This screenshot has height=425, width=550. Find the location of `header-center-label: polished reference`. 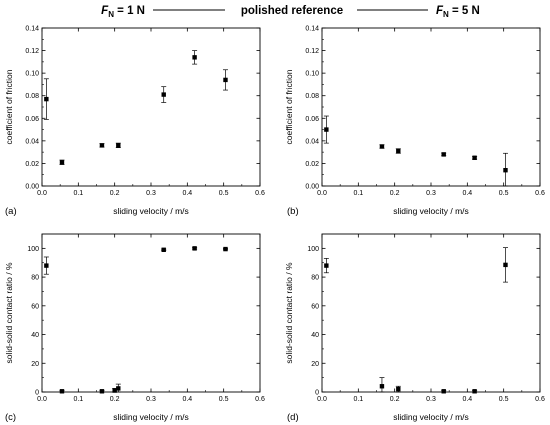

header-center-label: polished reference is located at coordinates (292, 11).